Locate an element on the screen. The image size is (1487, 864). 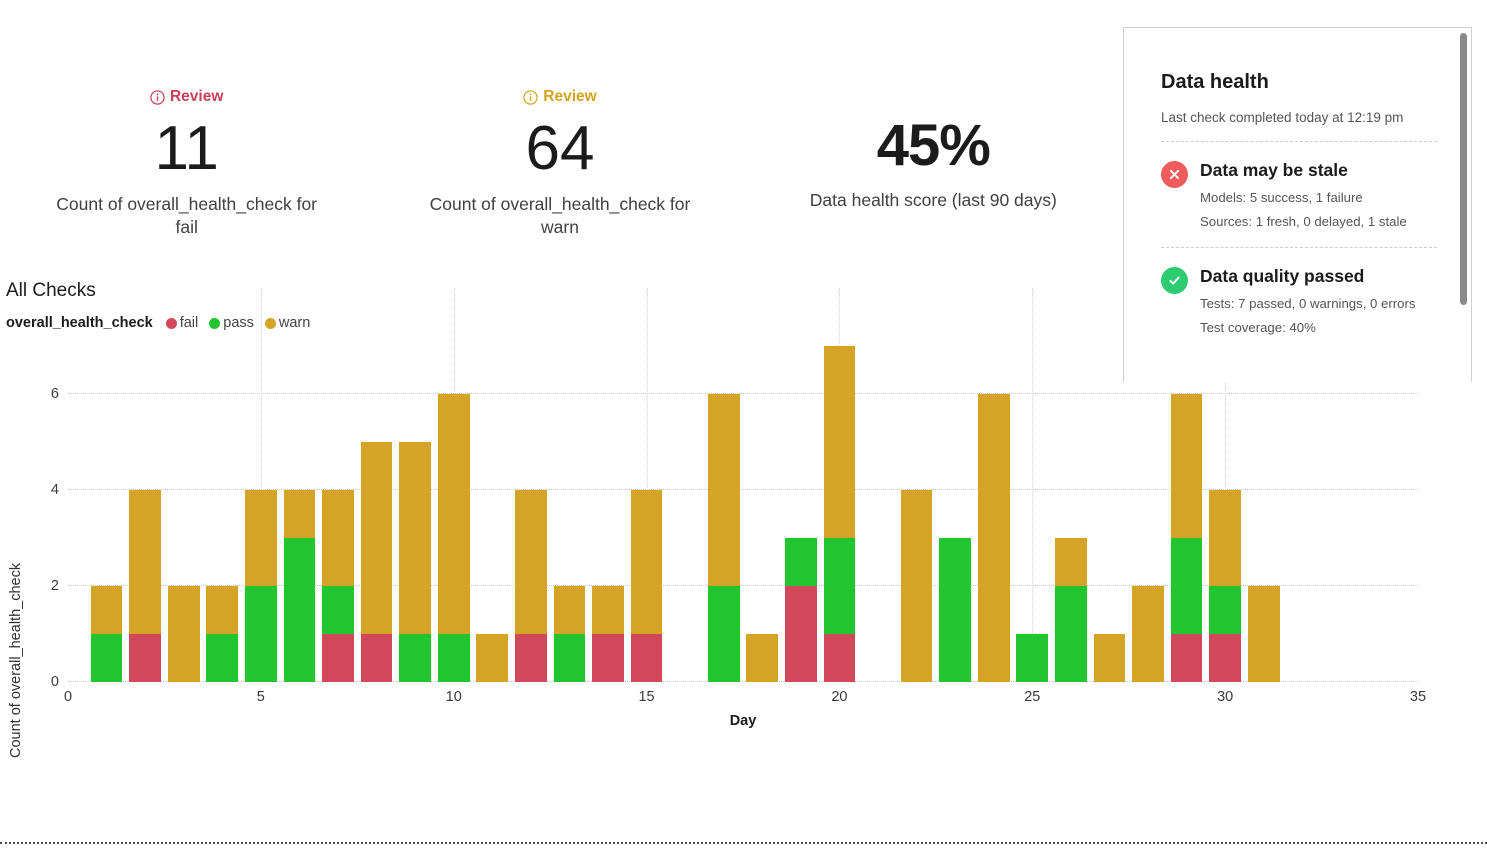
panel-title: Data health is located at coordinates (1215, 82).